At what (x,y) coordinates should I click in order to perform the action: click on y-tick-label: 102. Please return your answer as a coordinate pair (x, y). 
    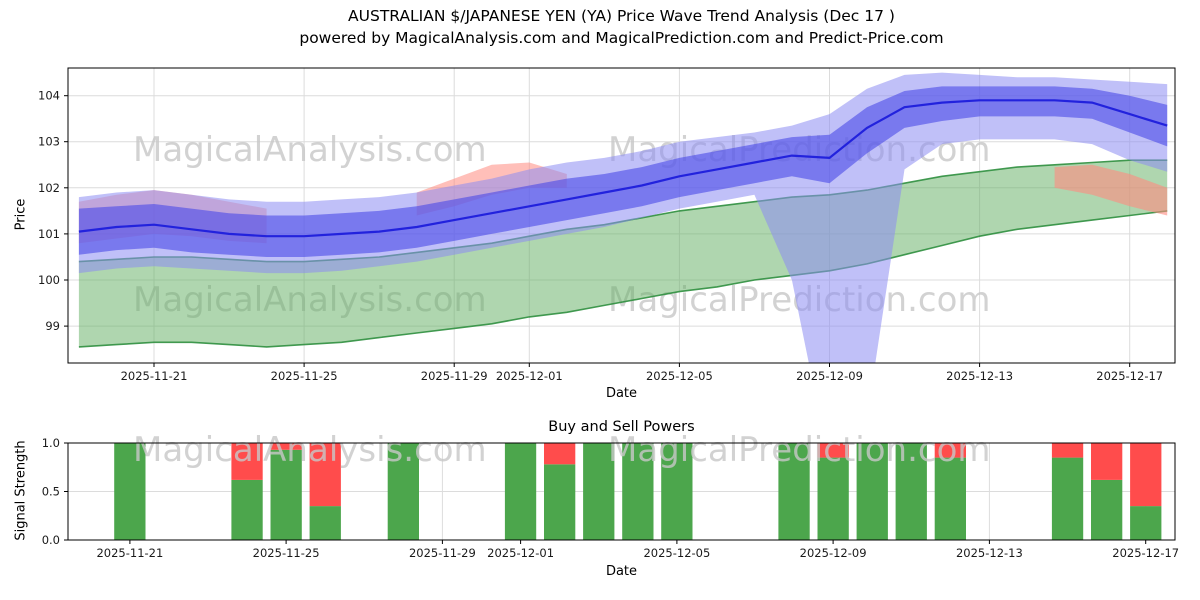
    Looking at the image, I should click on (49, 188).